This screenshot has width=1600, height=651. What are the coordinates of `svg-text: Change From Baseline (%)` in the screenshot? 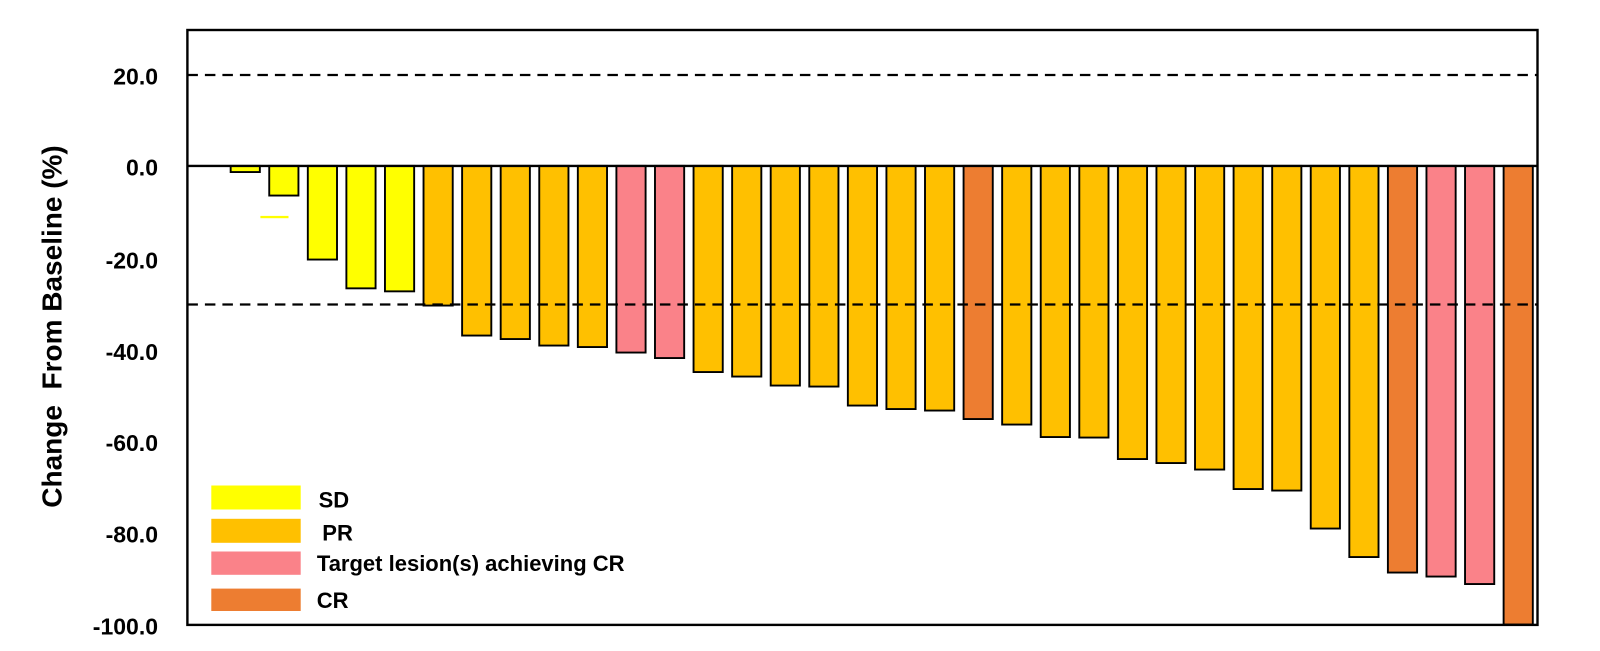 It's located at (52, 326).